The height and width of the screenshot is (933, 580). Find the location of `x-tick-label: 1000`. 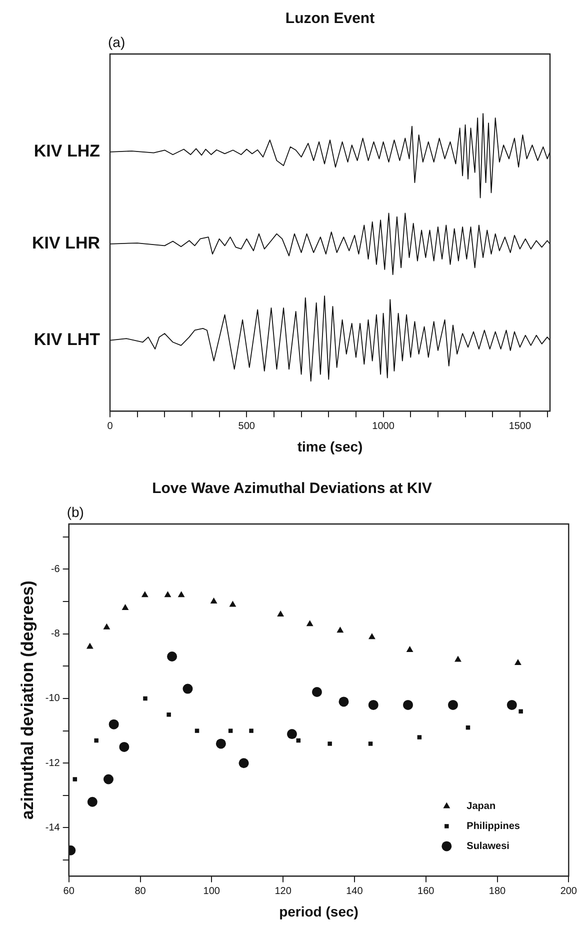

x-tick-label: 1000 is located at coordinates (383, 426).